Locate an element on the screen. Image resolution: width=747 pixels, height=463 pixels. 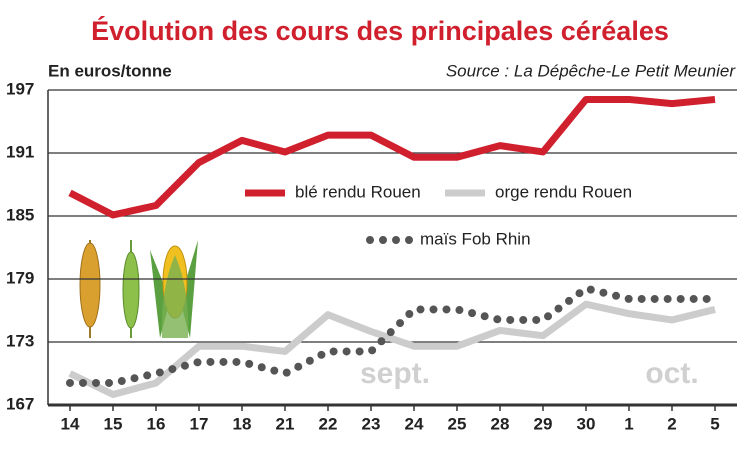
y-tick-label: 179 is located at coordinates (20, 277).